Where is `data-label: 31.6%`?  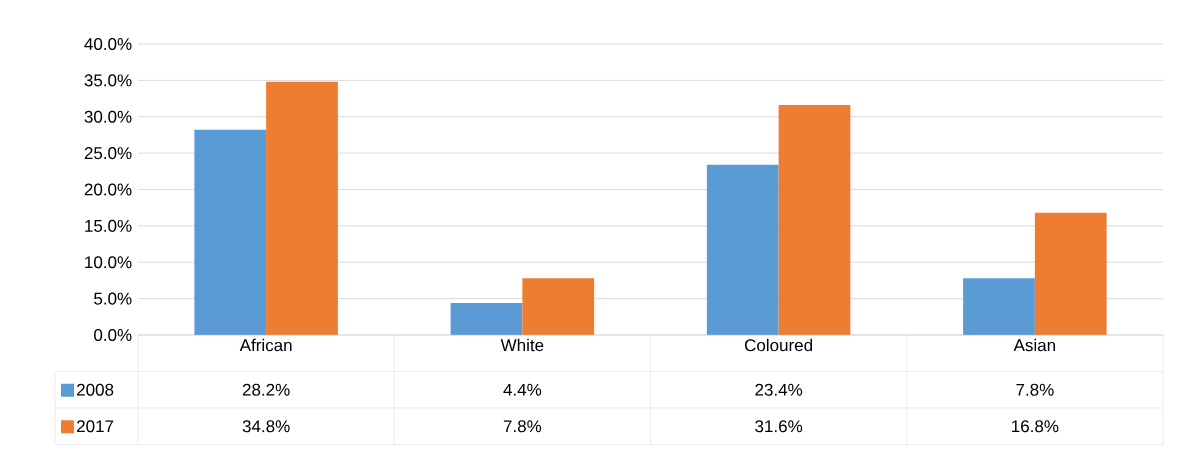
data-label: 31.6% is located at coordinates (779, 426).